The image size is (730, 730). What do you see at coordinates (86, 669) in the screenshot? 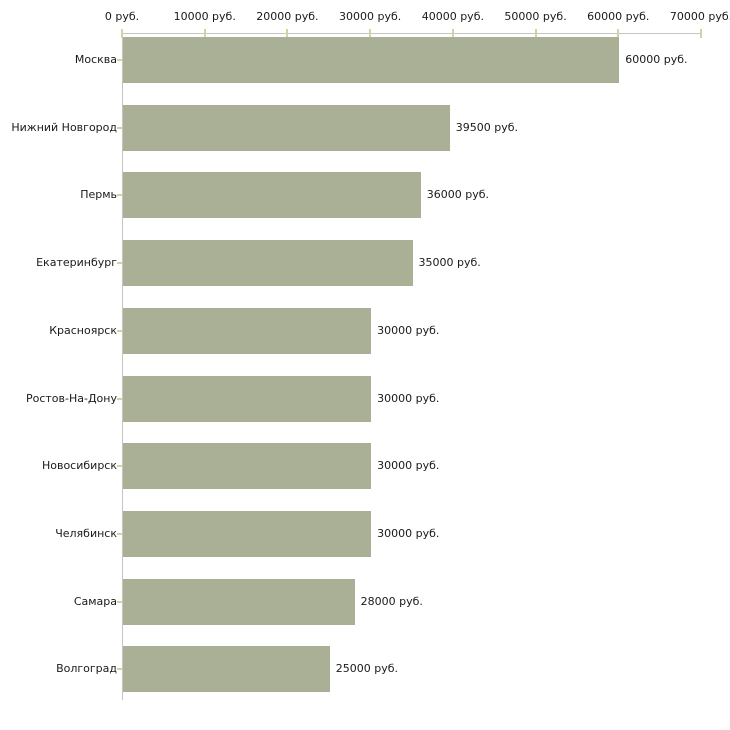
I see `category-label: Волгоград` at bounding box center [86, 669].